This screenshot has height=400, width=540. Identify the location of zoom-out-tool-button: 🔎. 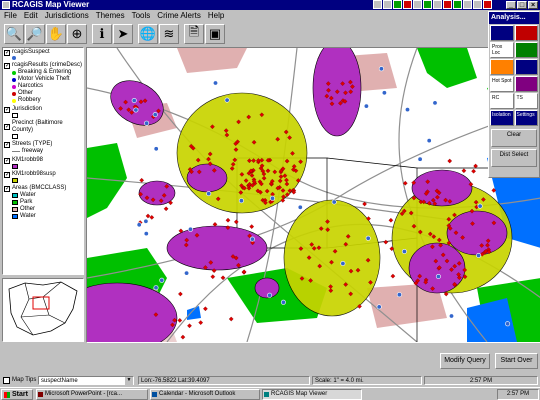
(35, 34).